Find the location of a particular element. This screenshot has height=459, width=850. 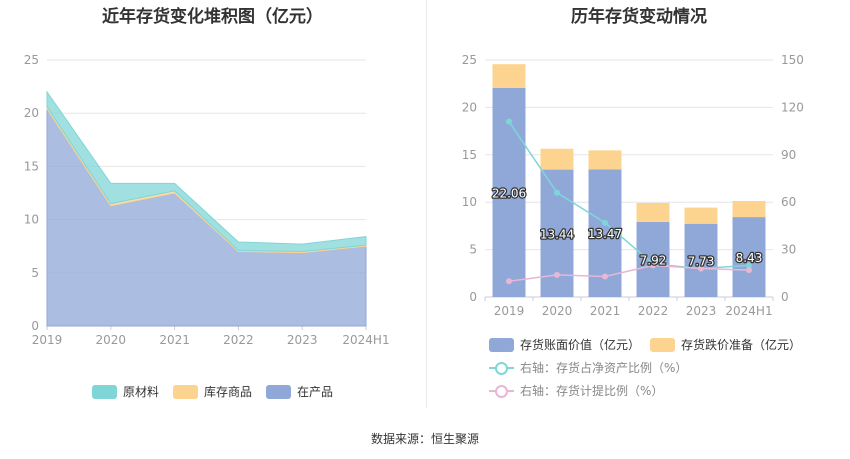

legend-label: 原材料 is located at coordinates (141, 392).